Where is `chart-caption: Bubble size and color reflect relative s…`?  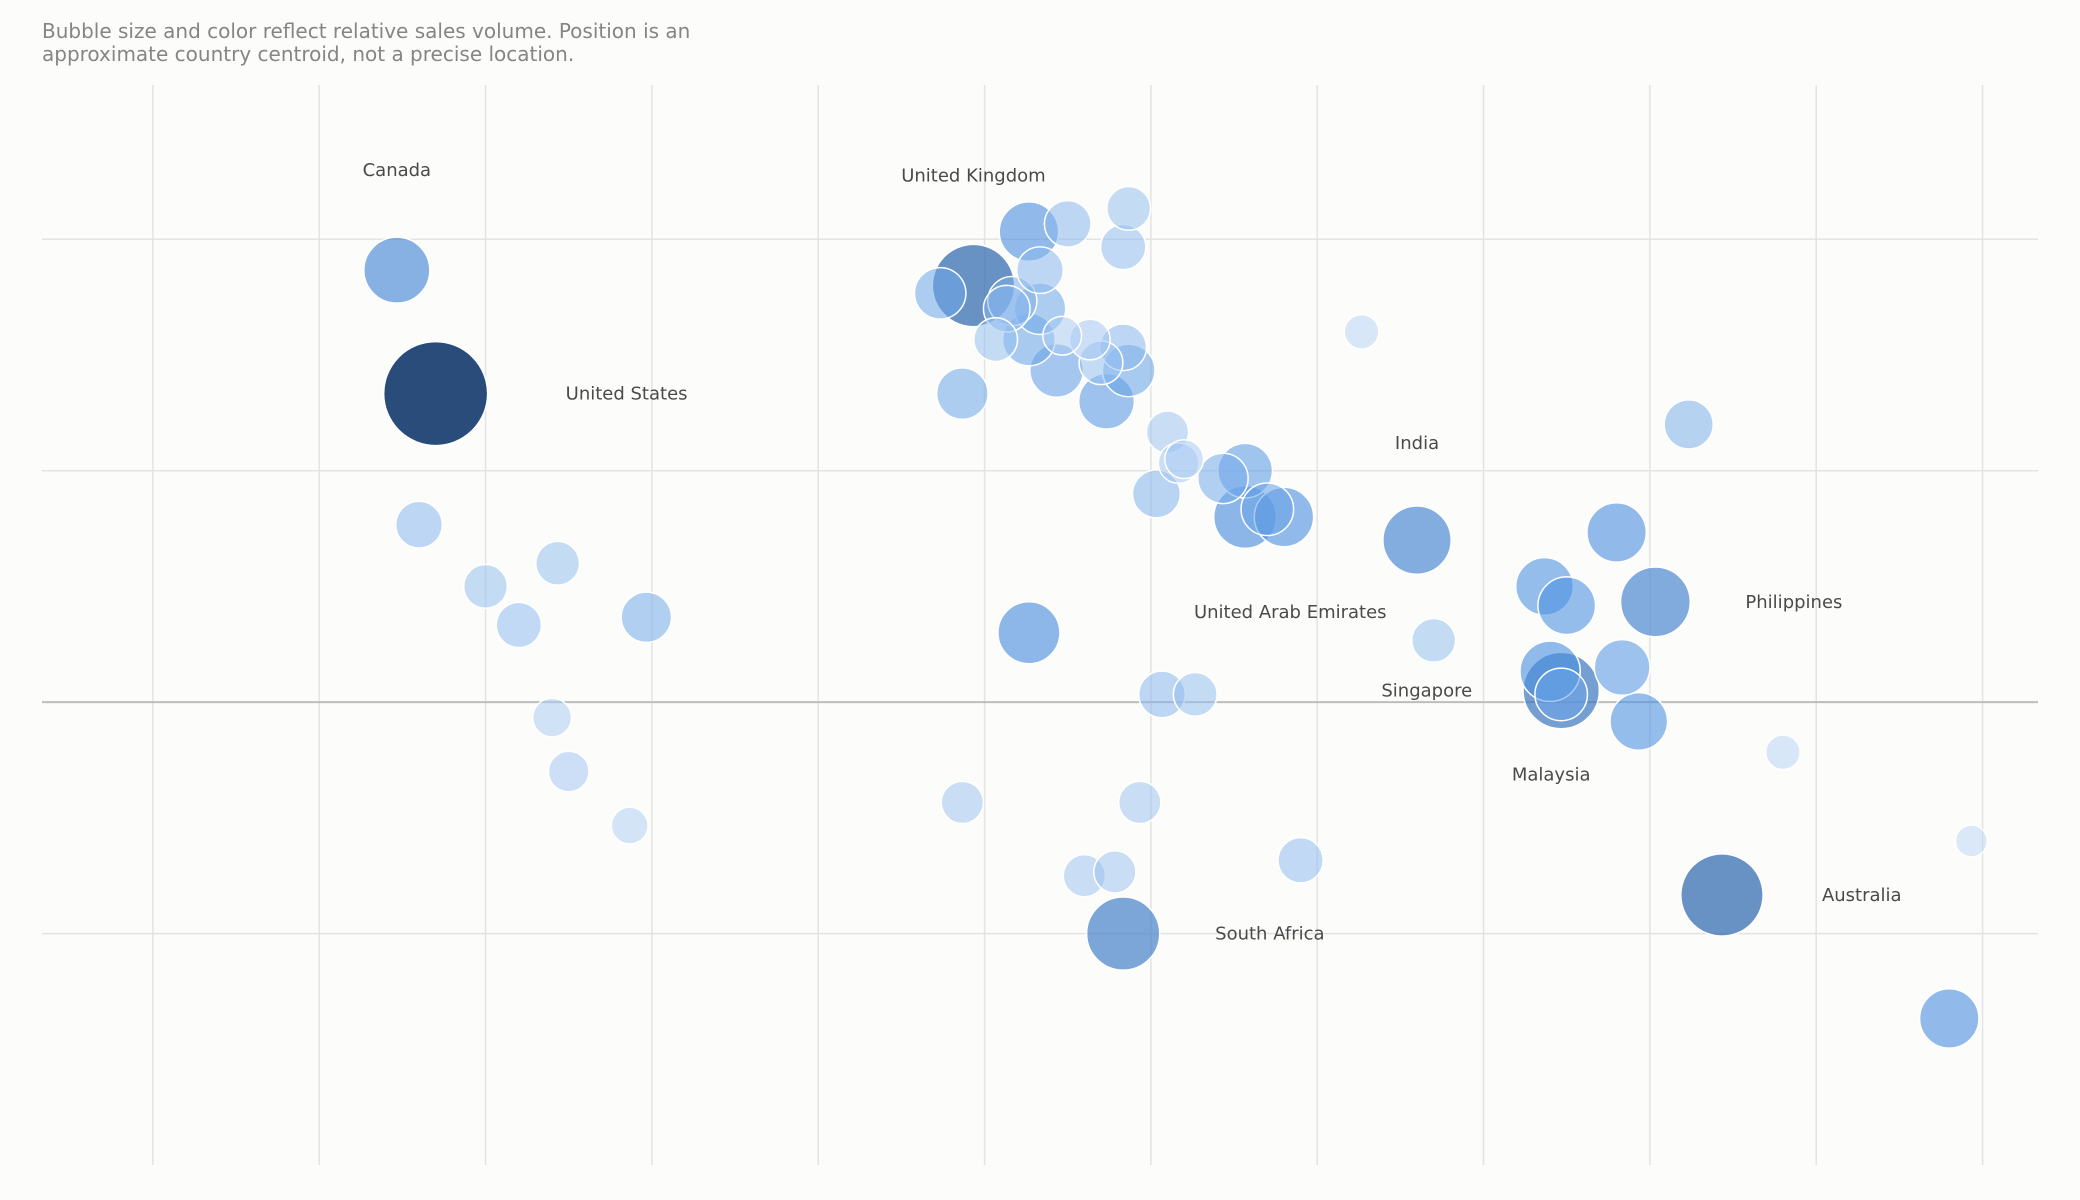
chart-caption: Bubble size and color reflect relative s… is located at coordinates (366, 42).